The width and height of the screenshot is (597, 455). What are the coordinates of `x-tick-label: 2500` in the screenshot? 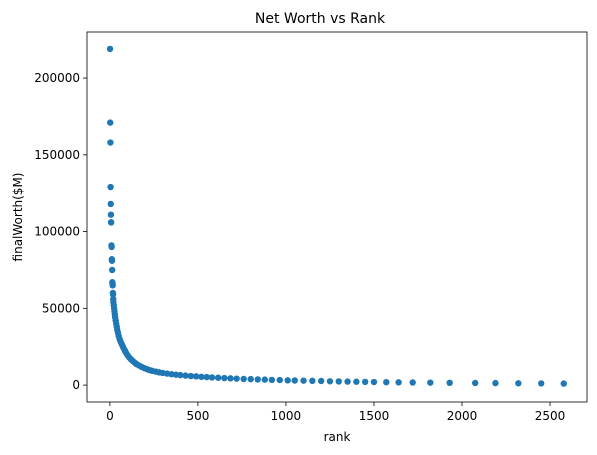 It's located at (550, 416).